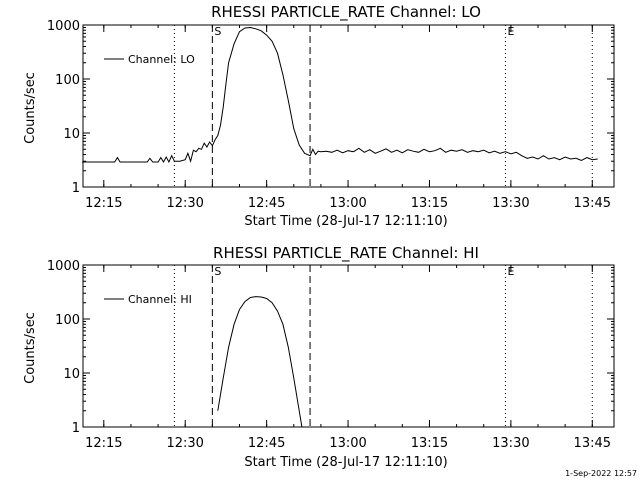 The height and width of the screenshot is (480, 640). I want to click on legend: Channel: HI, so click(148, 299).